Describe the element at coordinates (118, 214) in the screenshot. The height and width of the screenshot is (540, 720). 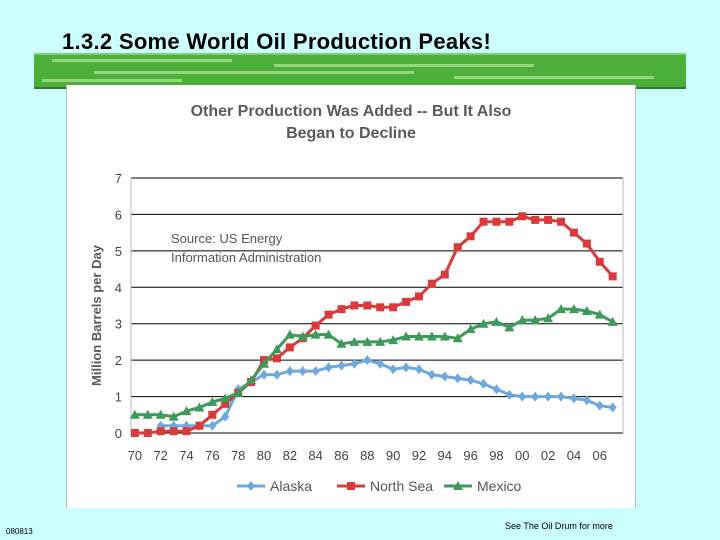
I see `y-tick-label: 6` at that location.